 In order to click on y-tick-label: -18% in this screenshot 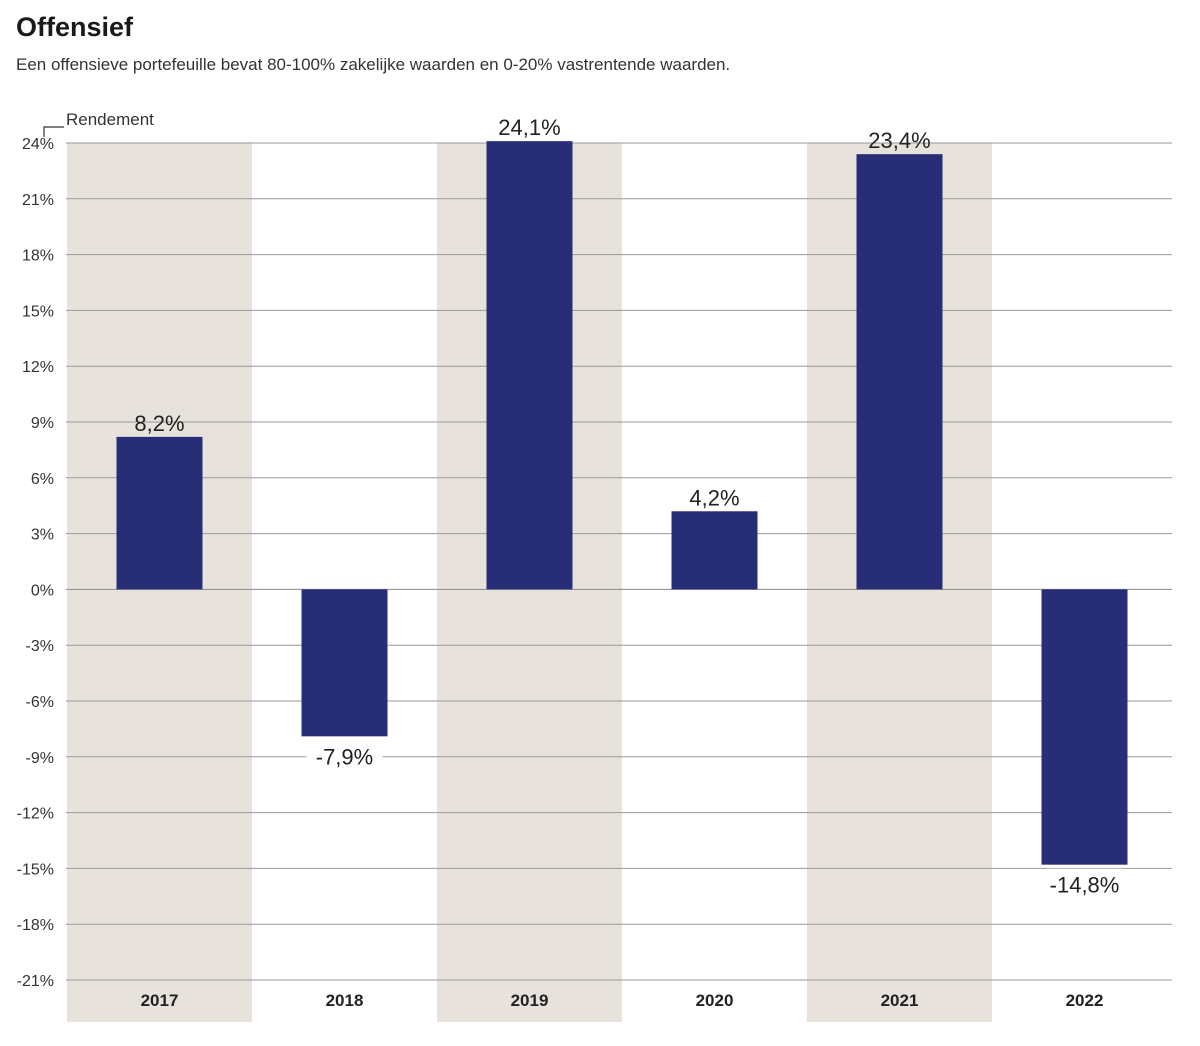, I will do `click(35, 925)`.